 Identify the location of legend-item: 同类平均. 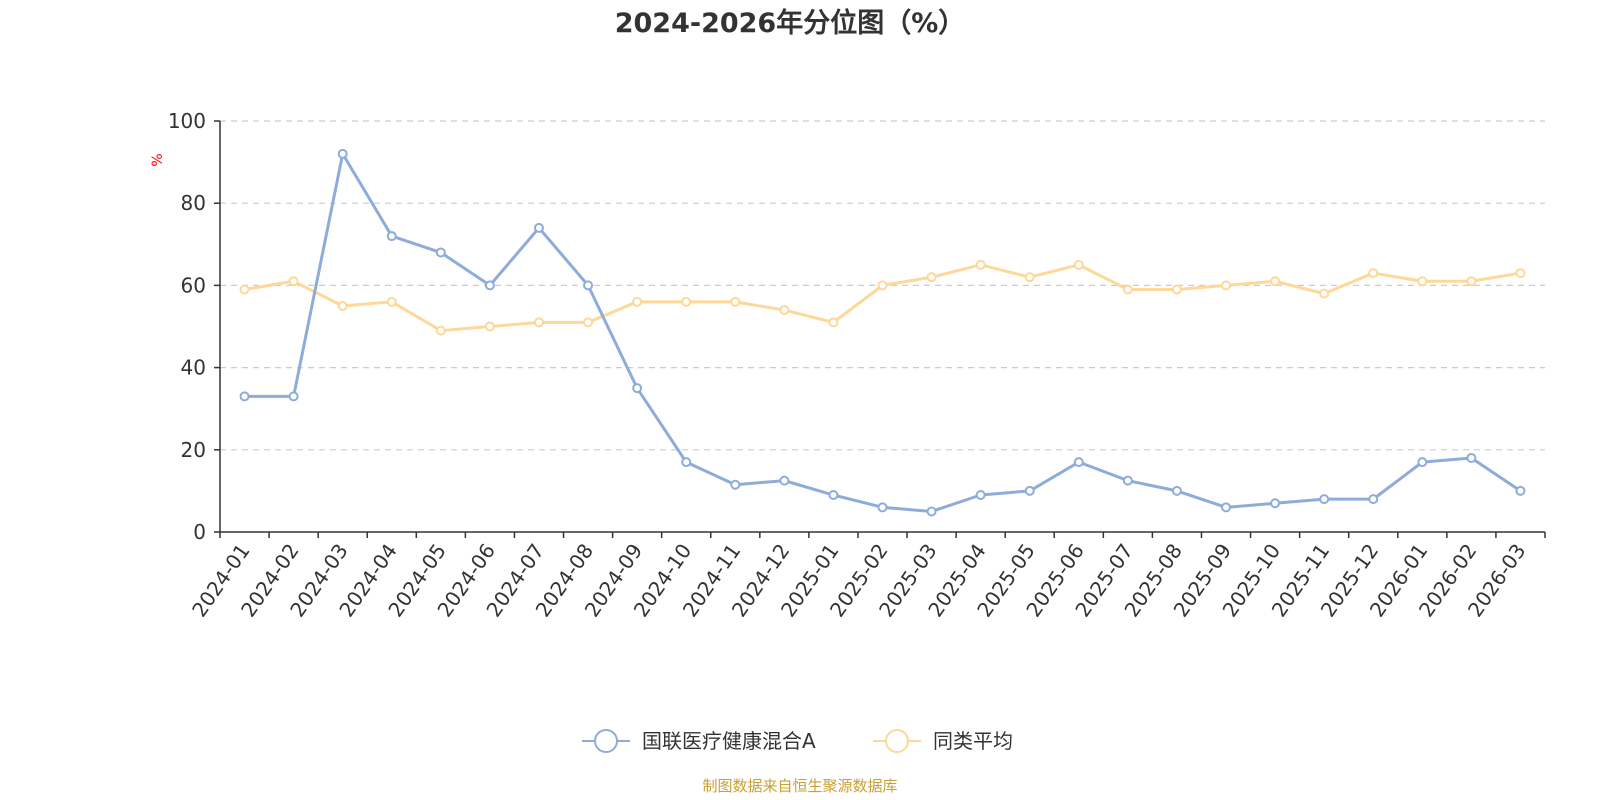
(943, 741).